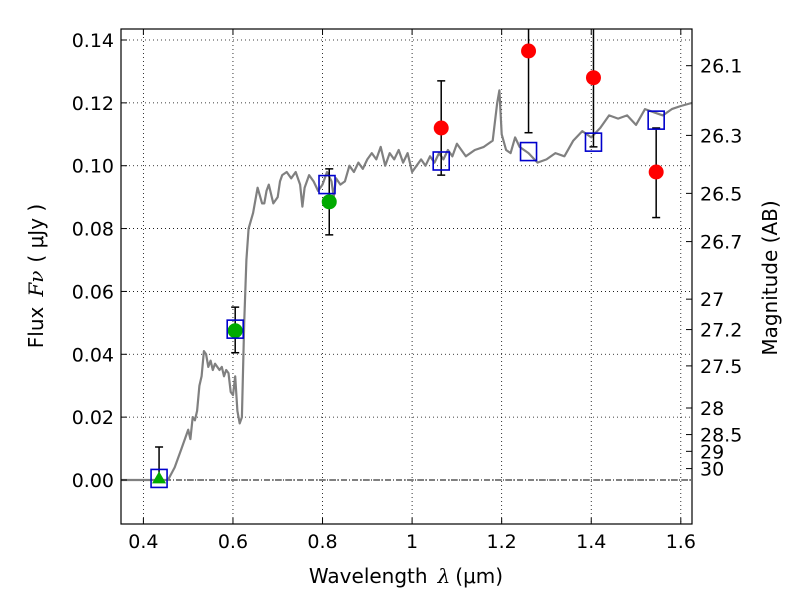 This screenshot has height=600, width=800. What do you see at coordinates (479, 576) in the screenshot?
I see `x-axis-label-unit: (μm)` at bounding box center [479, 576].